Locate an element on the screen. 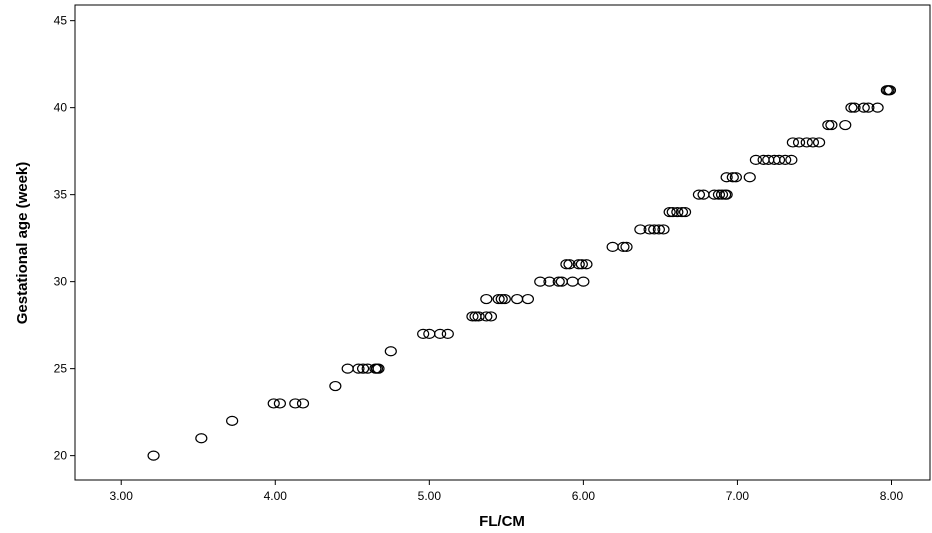 The image size is (932, 533). x-axis: 3.00 4.00 5.00 6.00 7.00 8.00 is located at coordinates (507, 491).